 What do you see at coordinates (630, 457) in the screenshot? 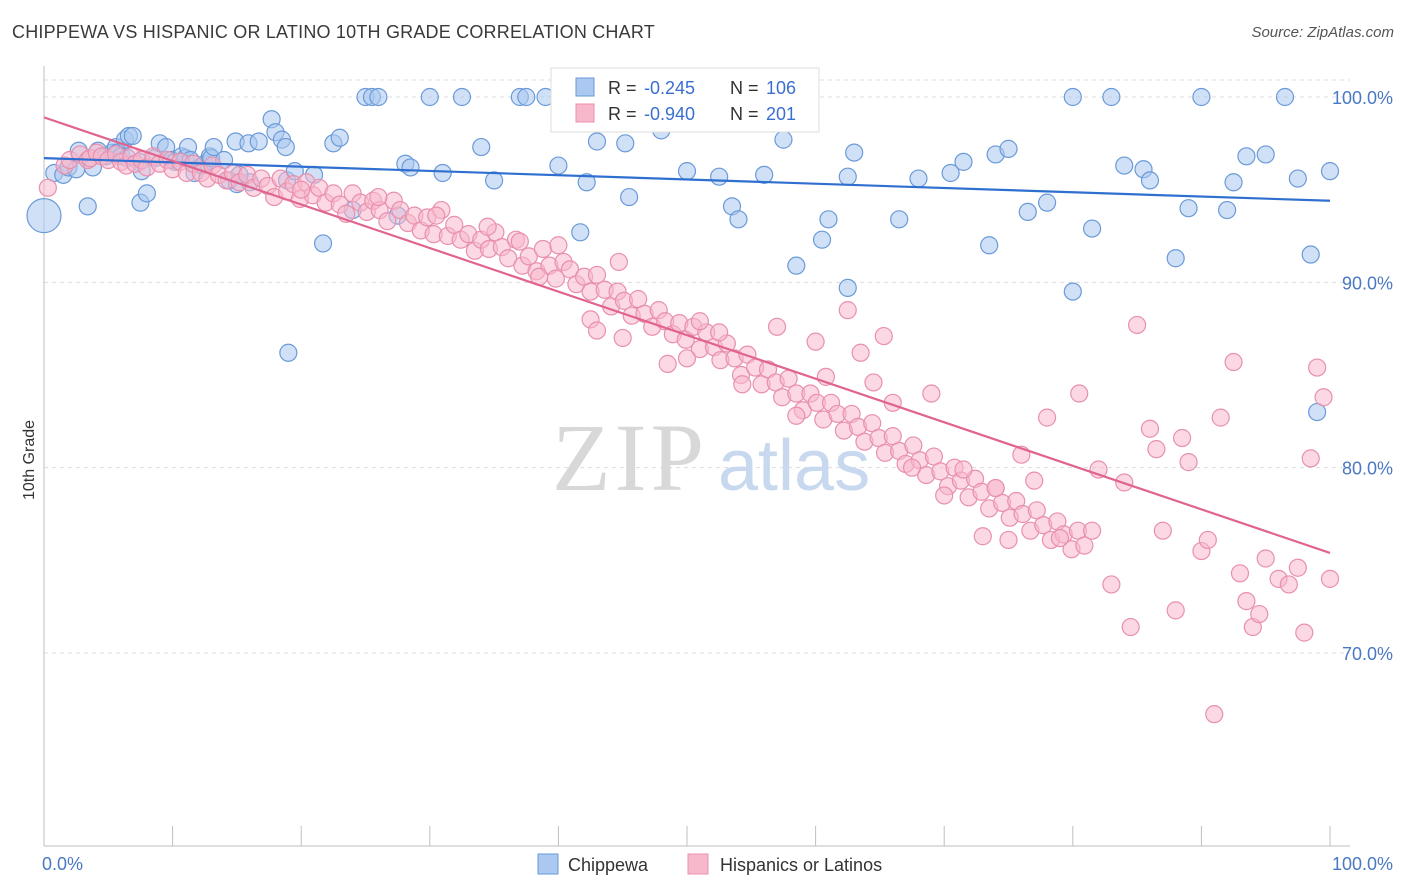
I see `watermark-zip: ZIP` at bounding box center [630, 457].